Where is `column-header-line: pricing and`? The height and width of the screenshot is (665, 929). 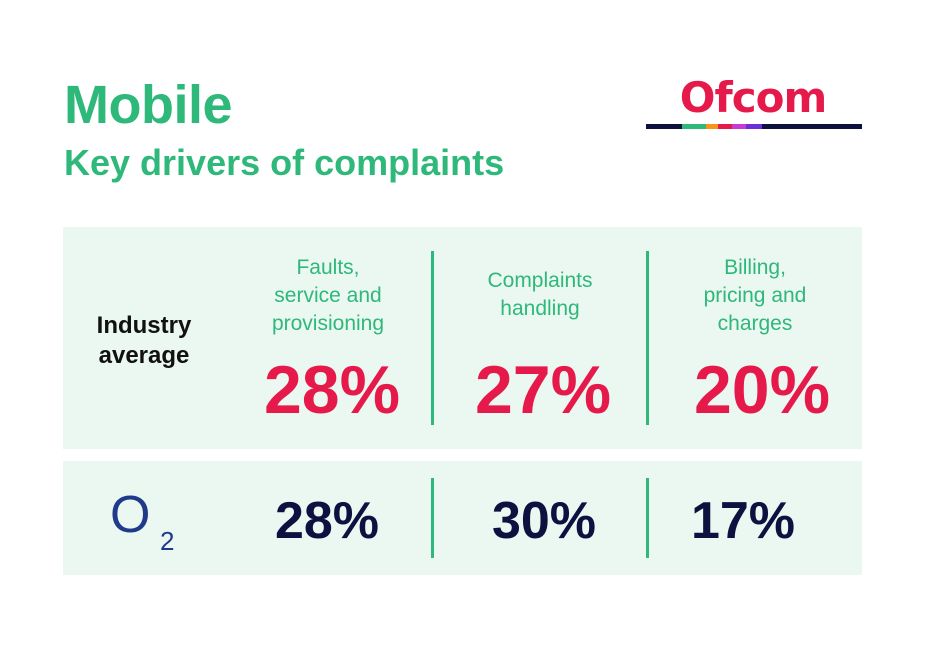 column-header-line: pricing and is located at coordinates (755, 295).